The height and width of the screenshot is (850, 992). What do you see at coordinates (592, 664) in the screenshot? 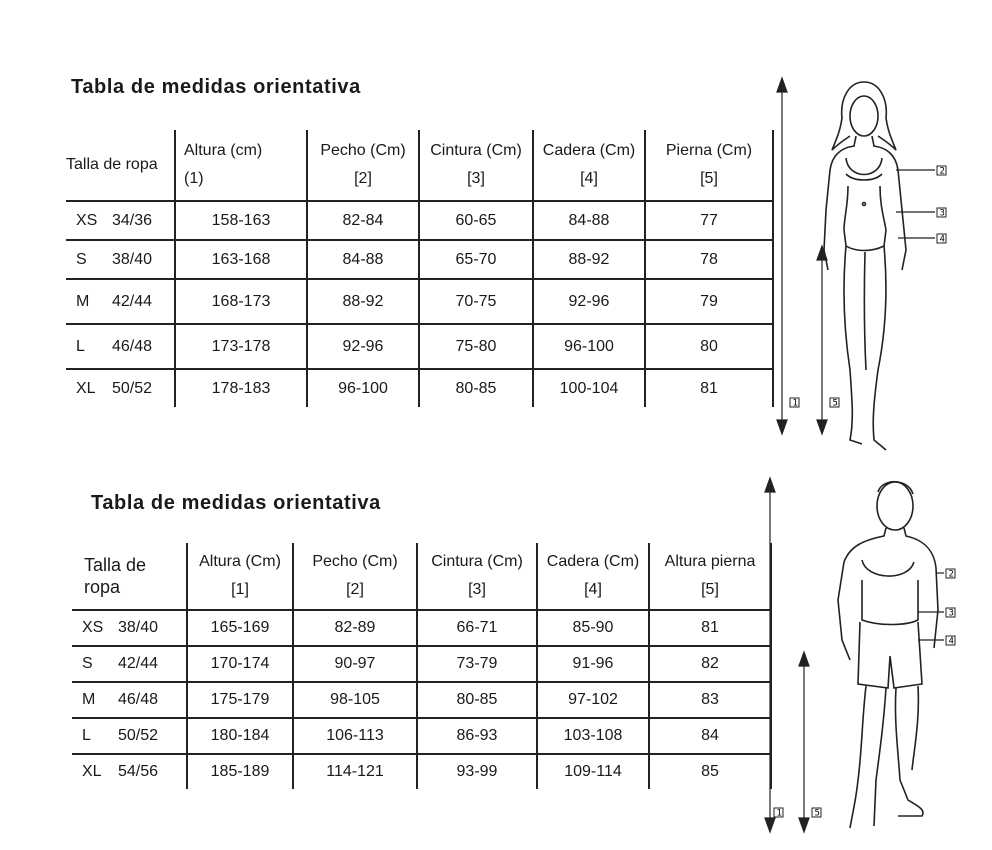
I see `cell-hip: 91-96` at bounding box center [592, 664].